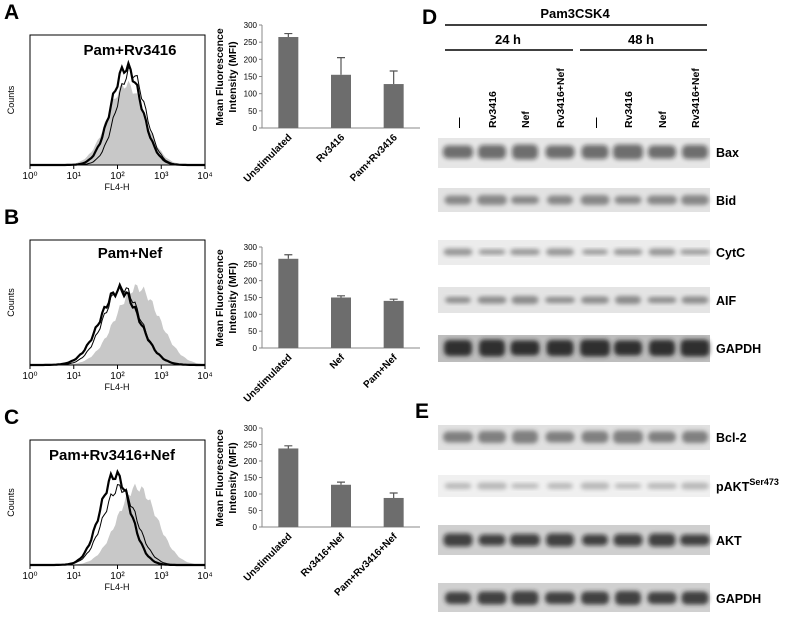 This screenshot has width=787, height=620. I want to click on blot-row-label: AIF, so click(726, 301).